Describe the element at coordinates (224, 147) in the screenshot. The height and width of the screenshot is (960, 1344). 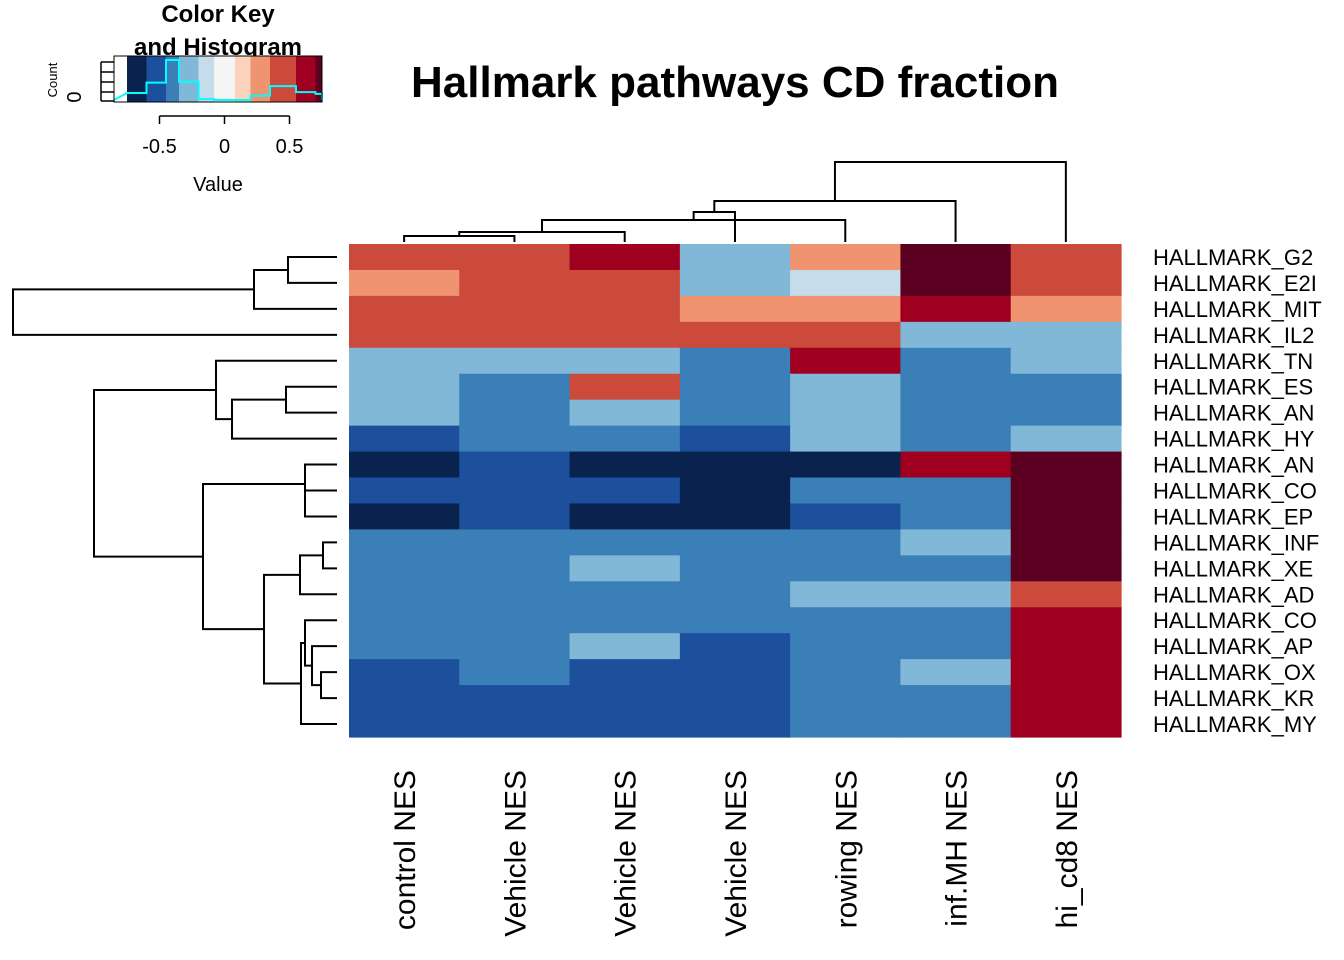
I see `color-key-x-tick-label: 0` at that location.